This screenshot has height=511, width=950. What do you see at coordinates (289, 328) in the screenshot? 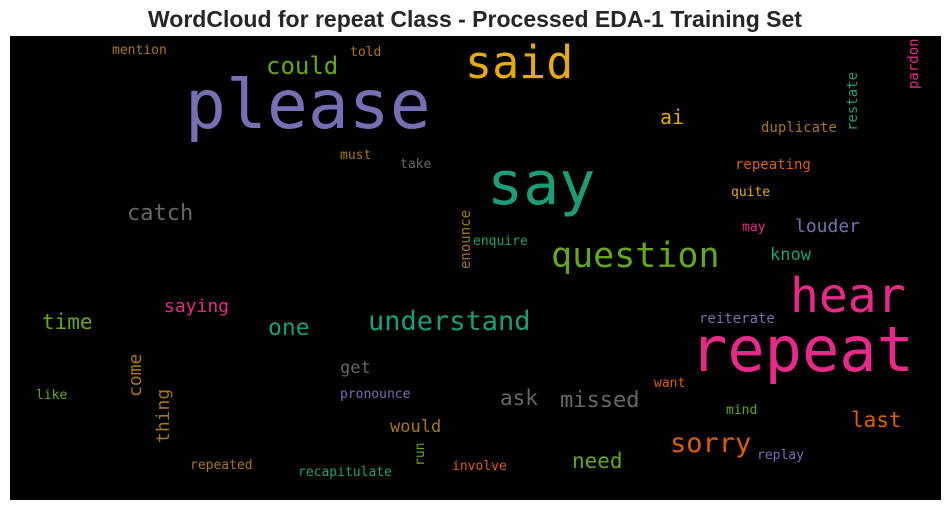
I see `word-one: one` at bounding box center [289, 328].